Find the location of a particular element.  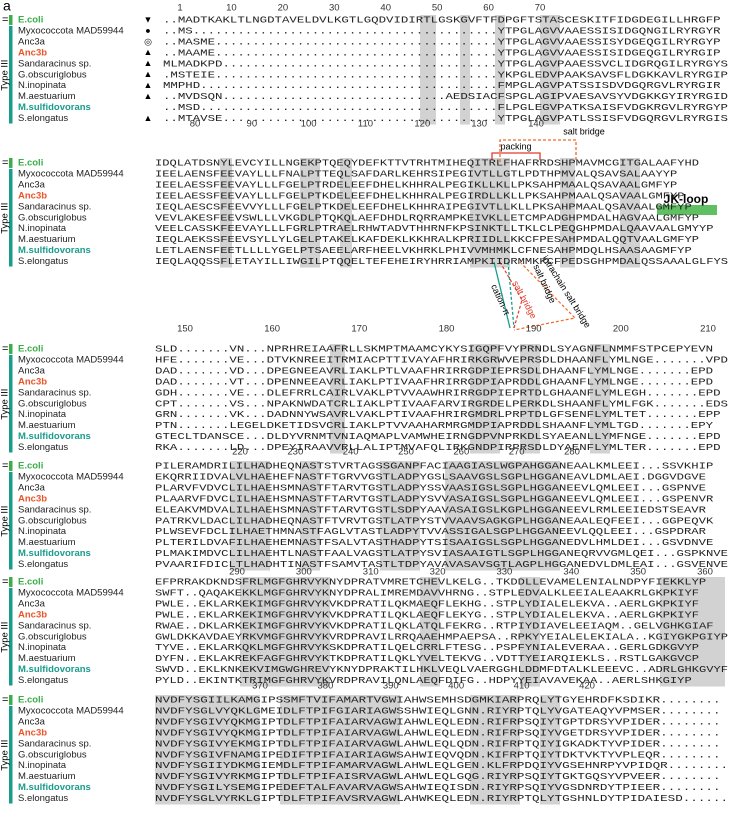

salt-bridge-box is located at coordinates (538, 150).